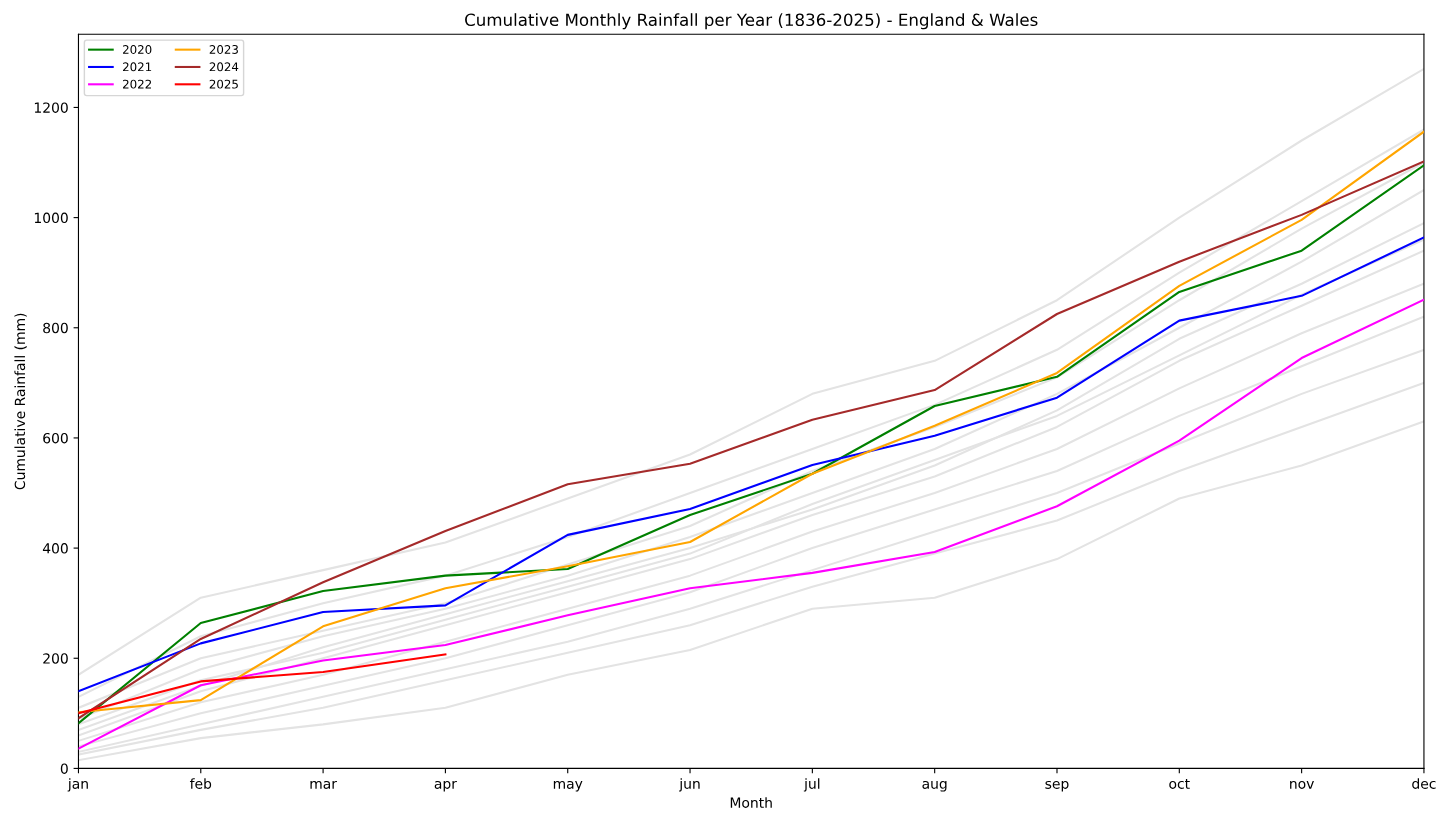  I want to click on x-tick-label: mar, so click(323, 784).